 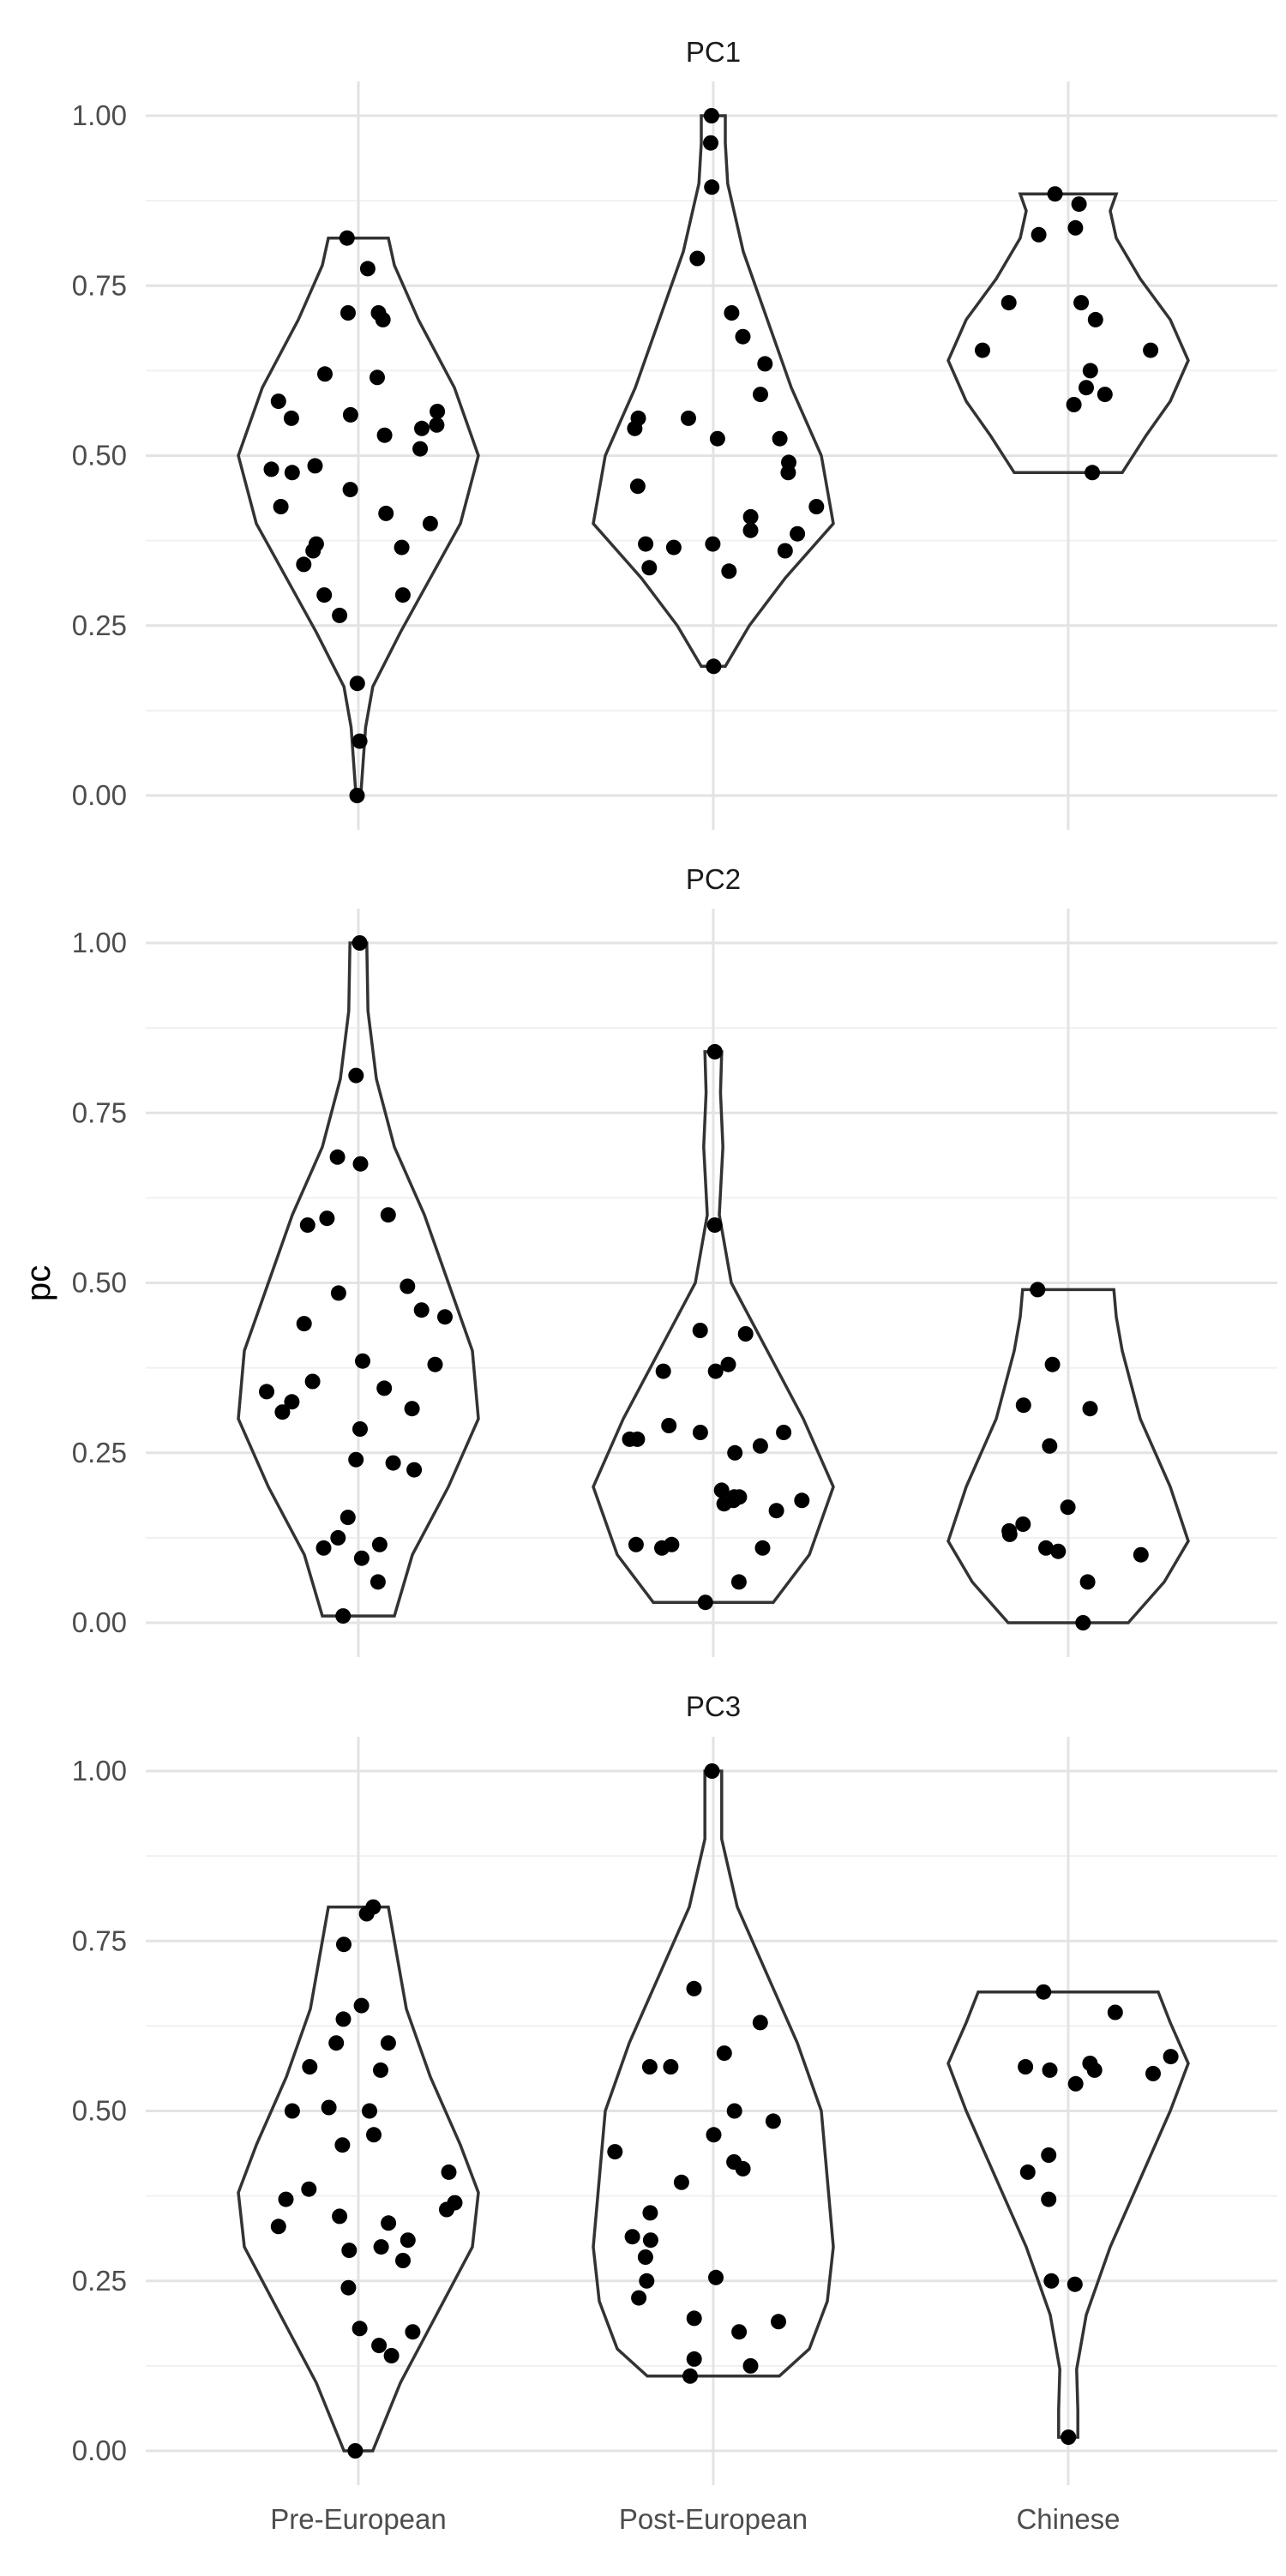 What do you see at coordinates (713, 391) in the screenshot?
I see `violin-post-european` at bounding box center [713, 391].